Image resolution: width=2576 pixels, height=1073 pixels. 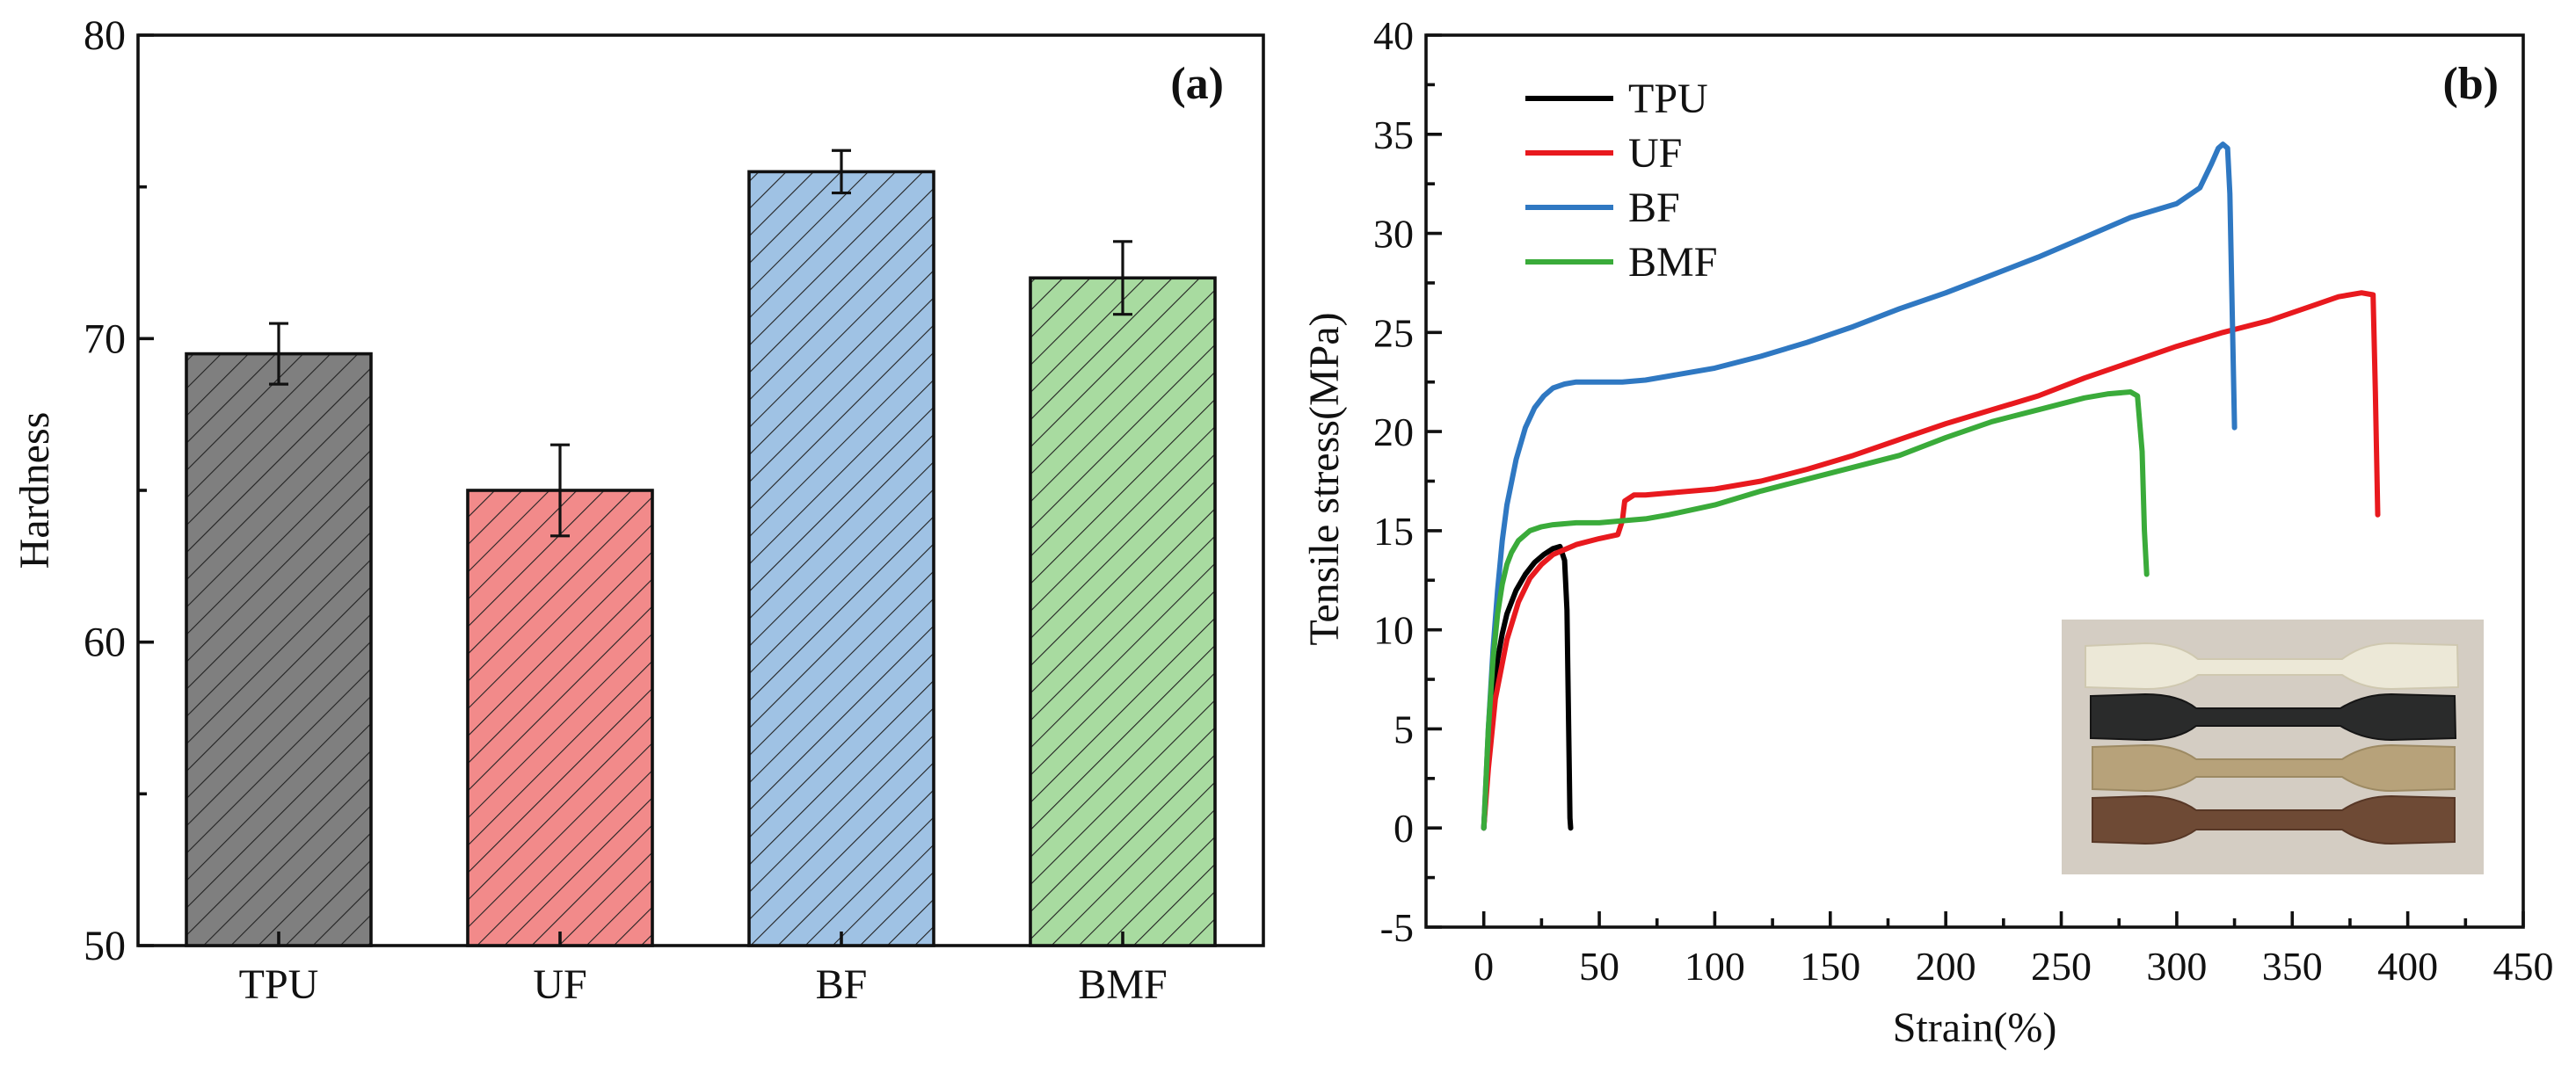 I want to click on y-tick-label: 40, so click(x=1393, y=36).